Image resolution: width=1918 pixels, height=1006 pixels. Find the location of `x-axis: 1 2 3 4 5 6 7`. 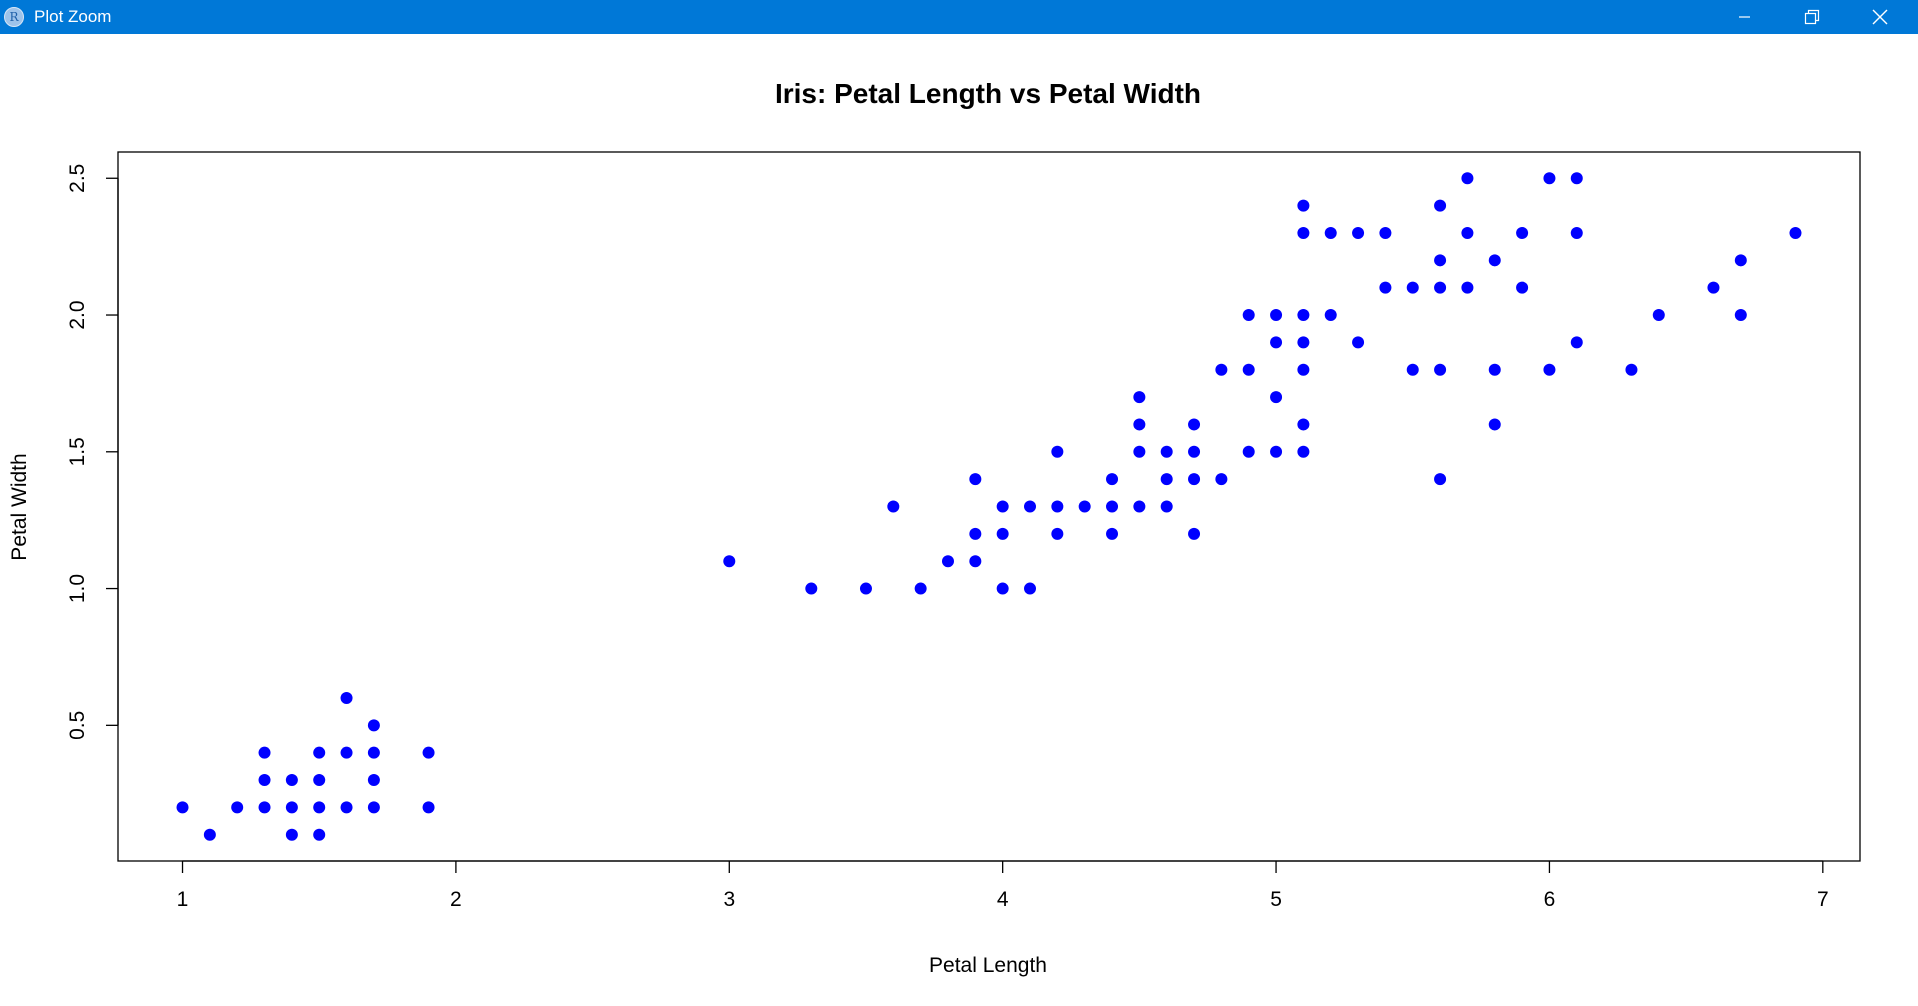

x-axis: 1 2 3 4 5 6 7 is located at coordinates (1003, 885).